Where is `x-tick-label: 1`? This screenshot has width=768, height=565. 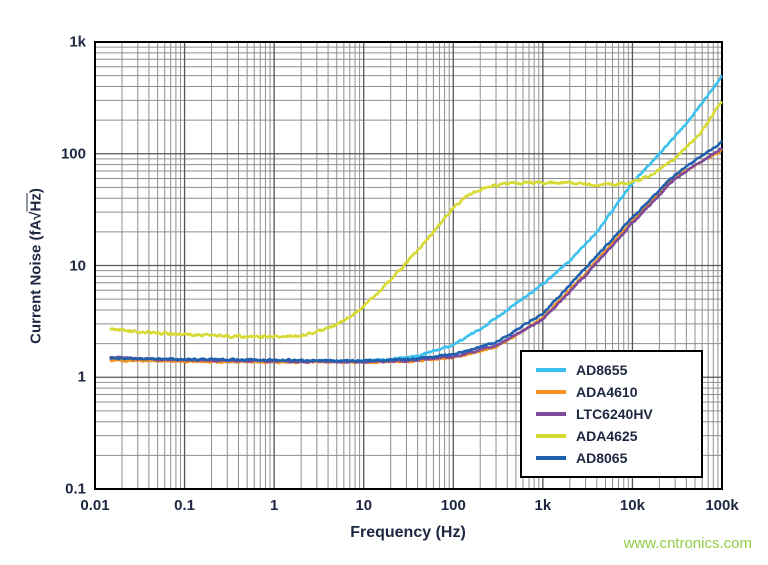
x-tick-label: 1 is located at coordinates (274, 505).